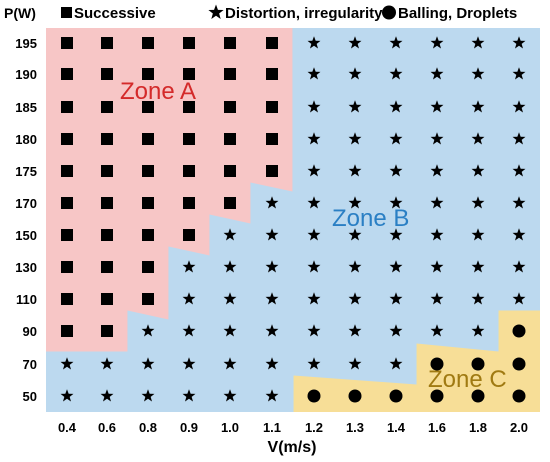  I want to click on y-tick-labels: 50 70 90 110 130 150 170 175 180 185 190 195, so click(26, 220).